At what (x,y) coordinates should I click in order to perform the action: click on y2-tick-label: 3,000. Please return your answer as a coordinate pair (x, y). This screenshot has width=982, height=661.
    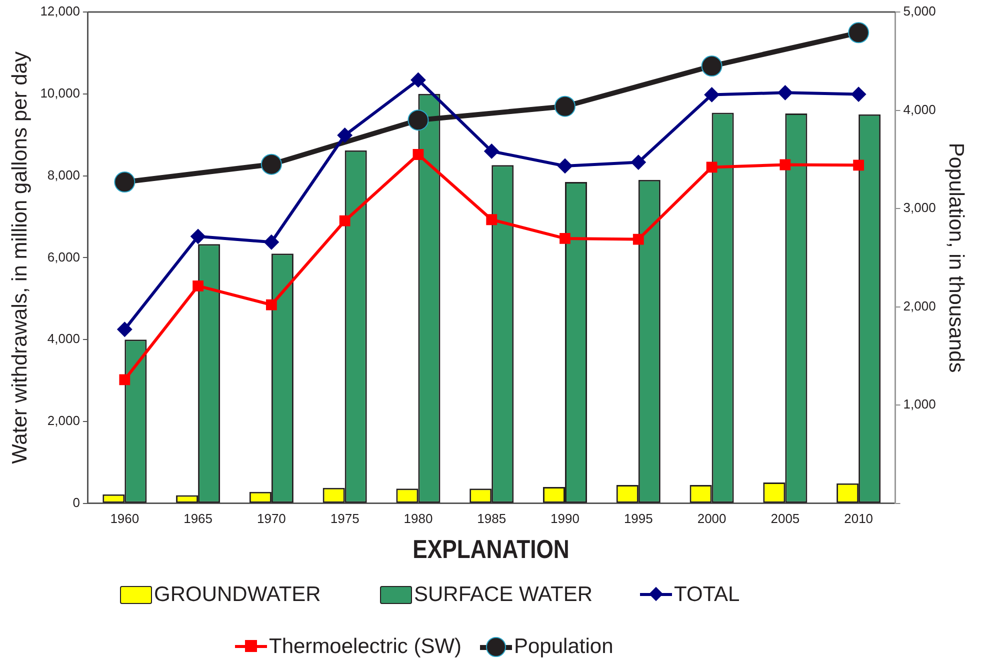
    Looking at the image, I should click on (919, 208).